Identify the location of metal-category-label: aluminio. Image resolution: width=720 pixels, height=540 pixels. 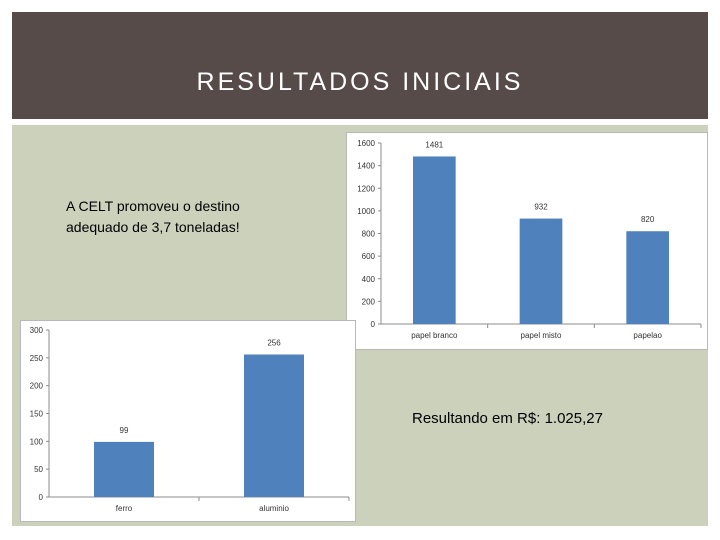
(274, 508).